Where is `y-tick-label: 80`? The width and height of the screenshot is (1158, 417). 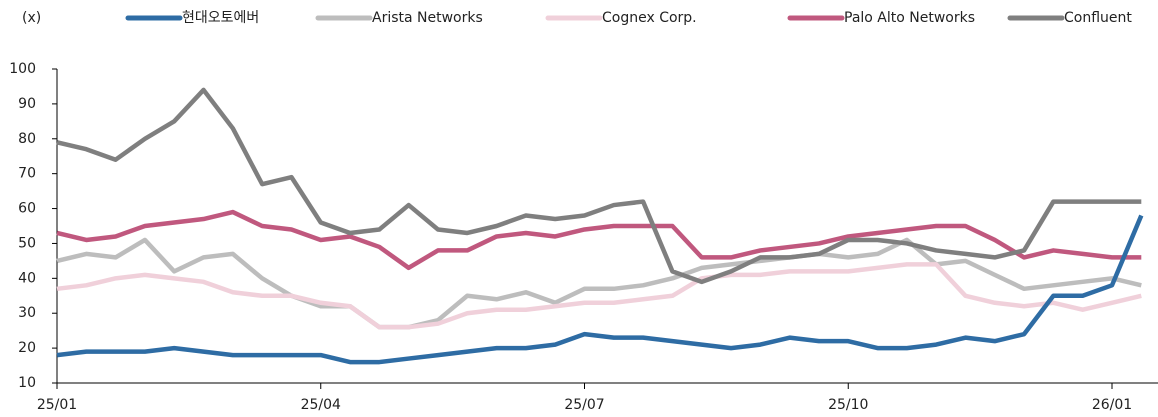
y-tick-label: 80 is located at coordinates (27, 139).